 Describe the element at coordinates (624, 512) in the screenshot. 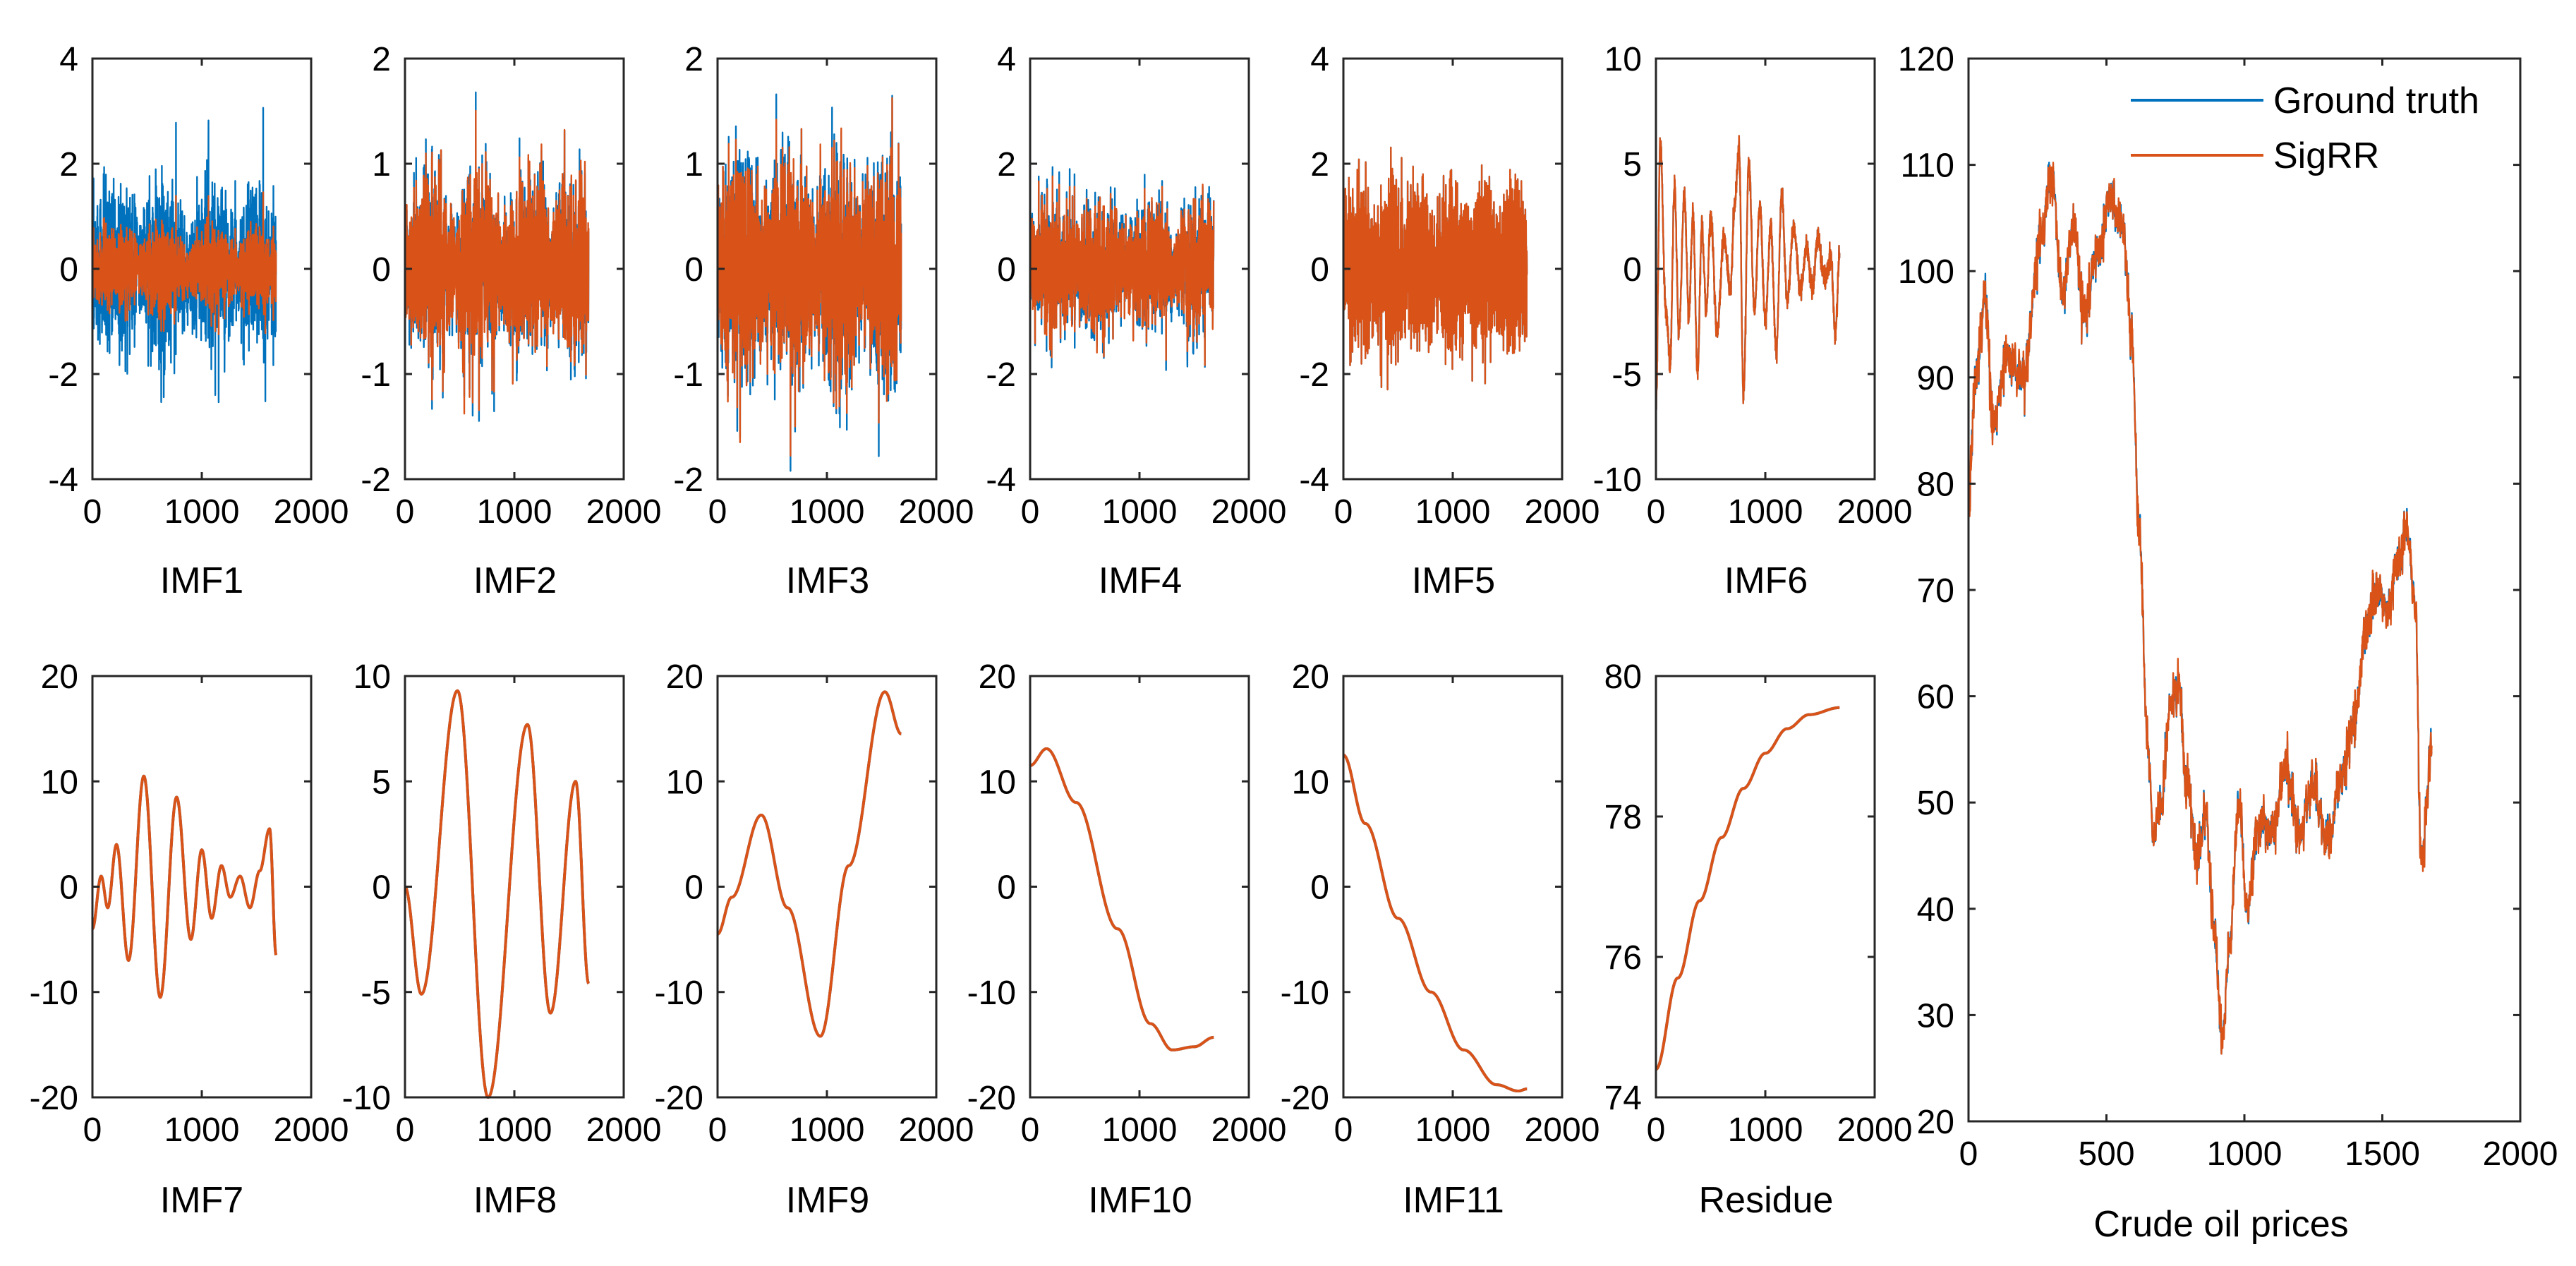

I see `imf2-xtick-label: 2000` at that location.